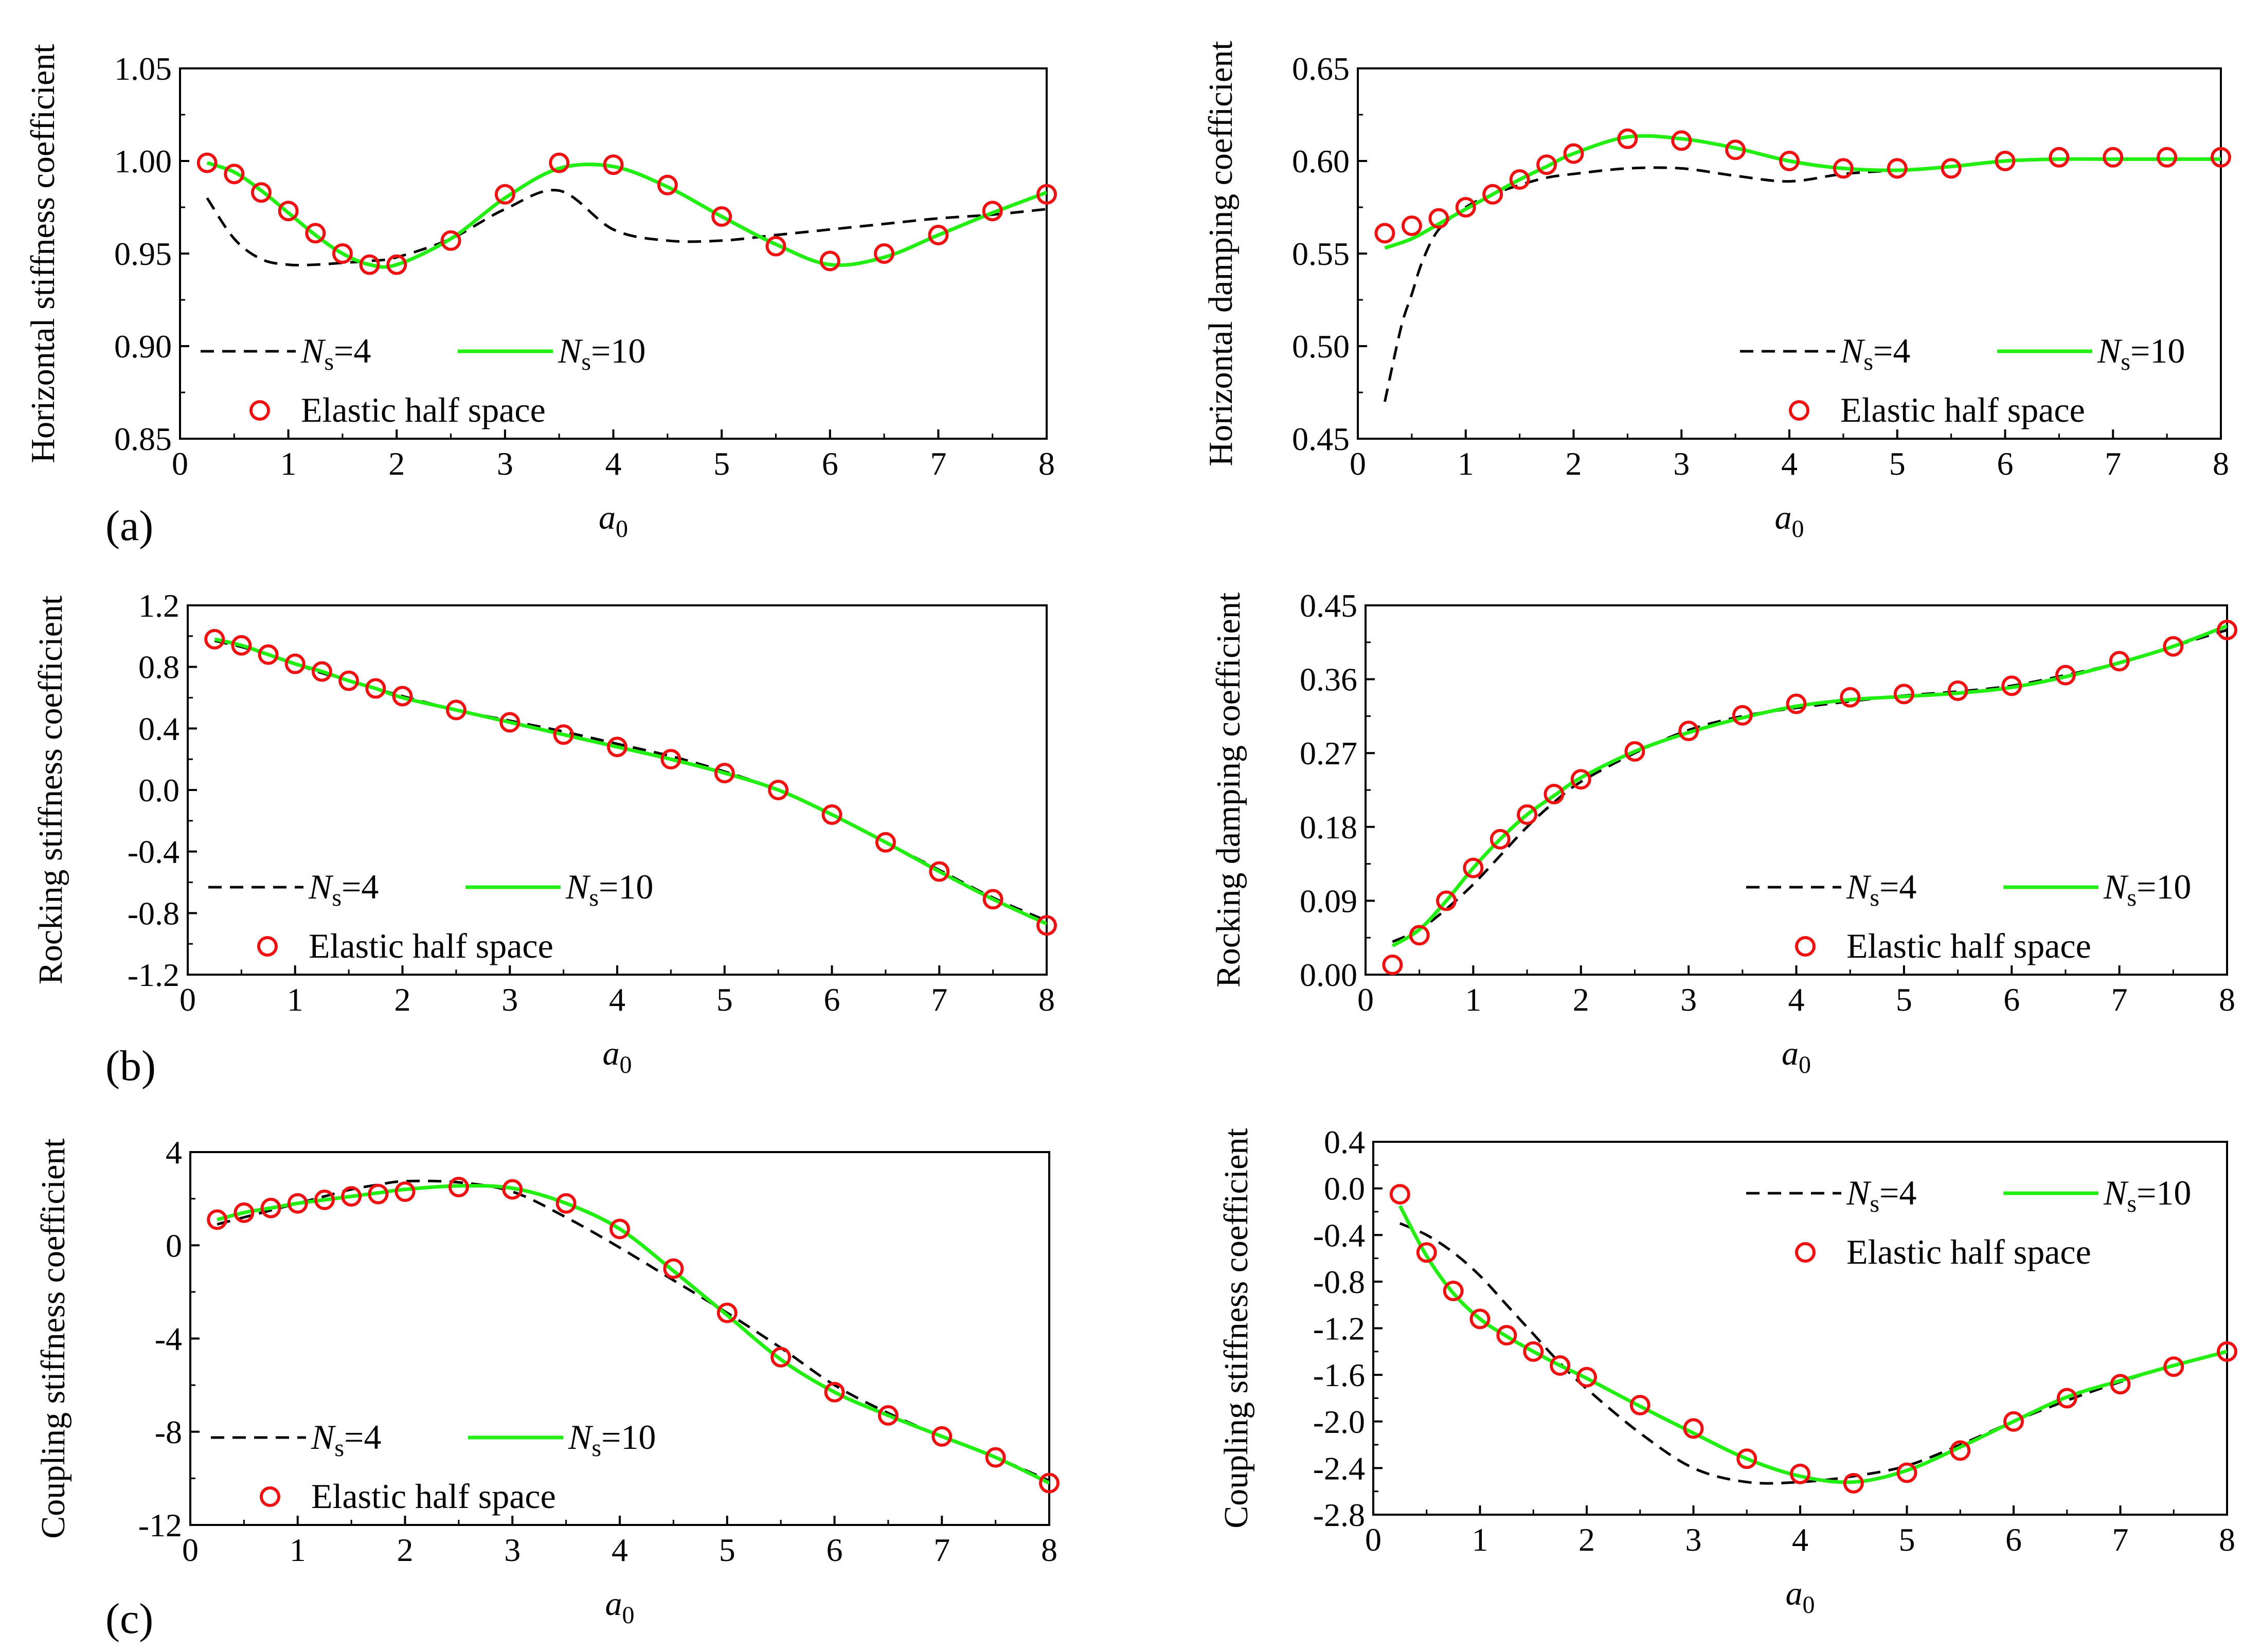  What do you see at coordinates (1796, 1057) in the screenshot?
I see `x-axis-title: a0` at bounding box center [1796, 1057].